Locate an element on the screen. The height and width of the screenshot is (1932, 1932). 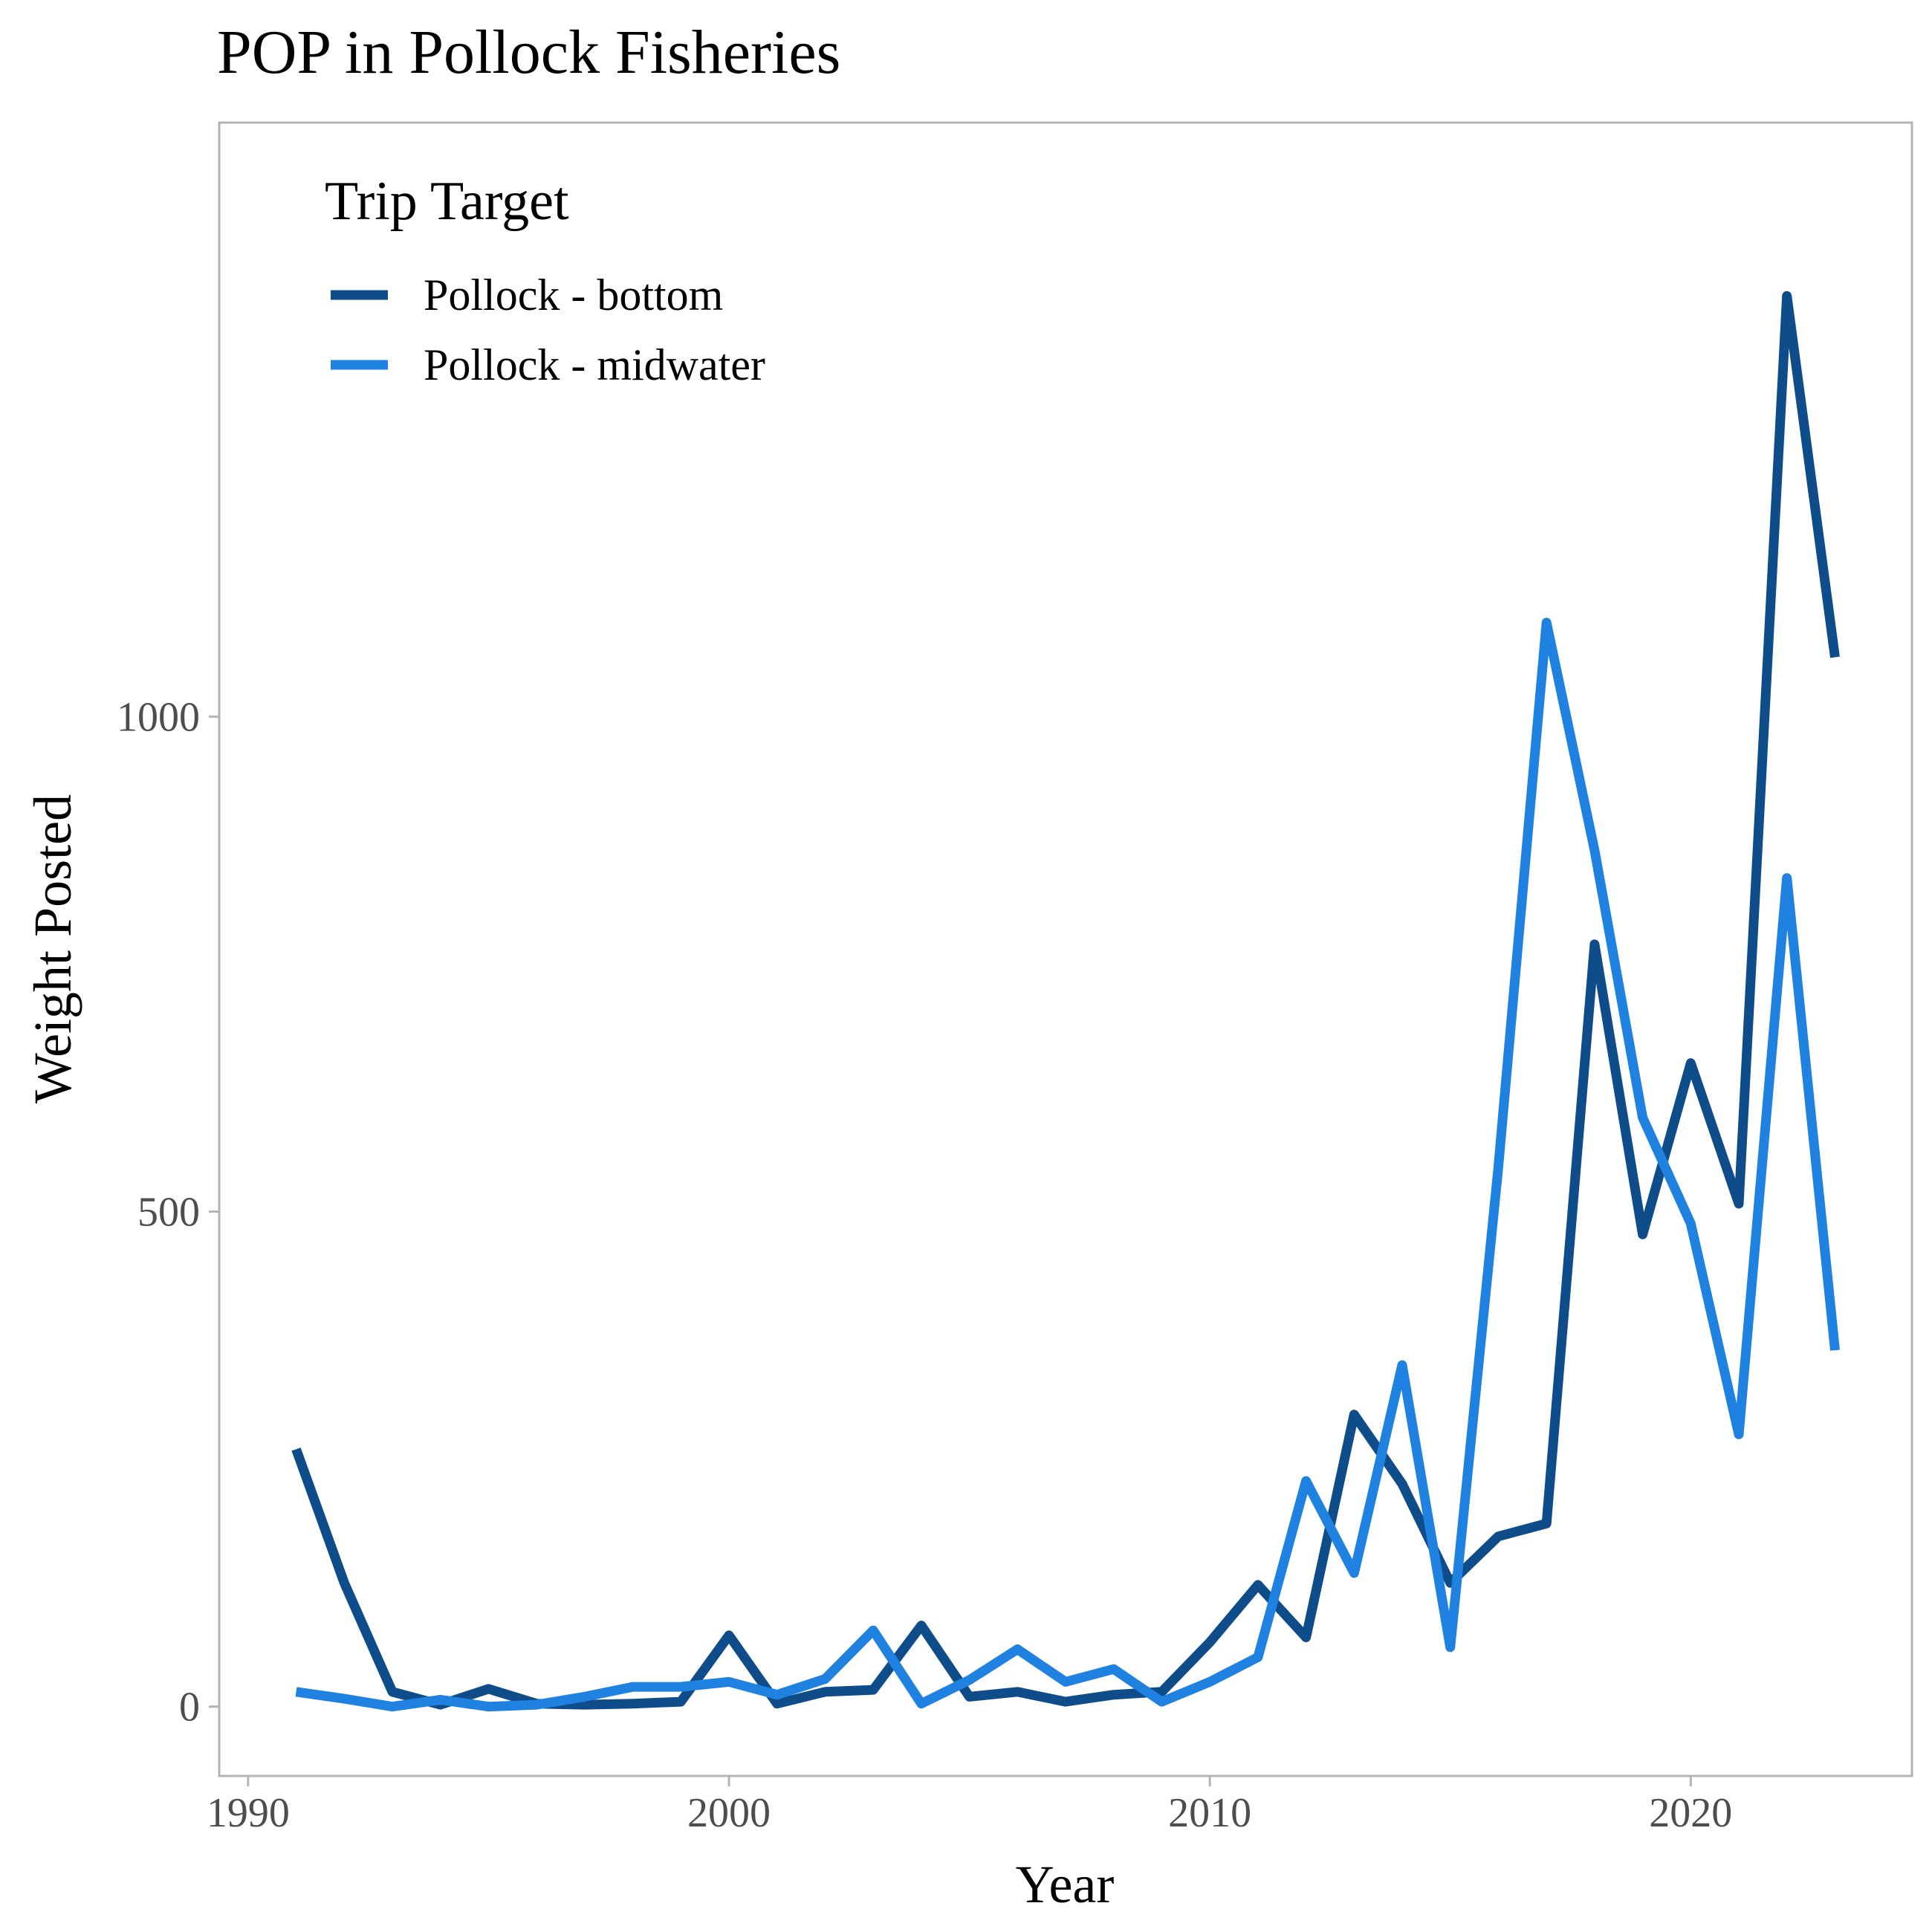
y-axis-label: Weight Posted is located at coordinates (52, 948).